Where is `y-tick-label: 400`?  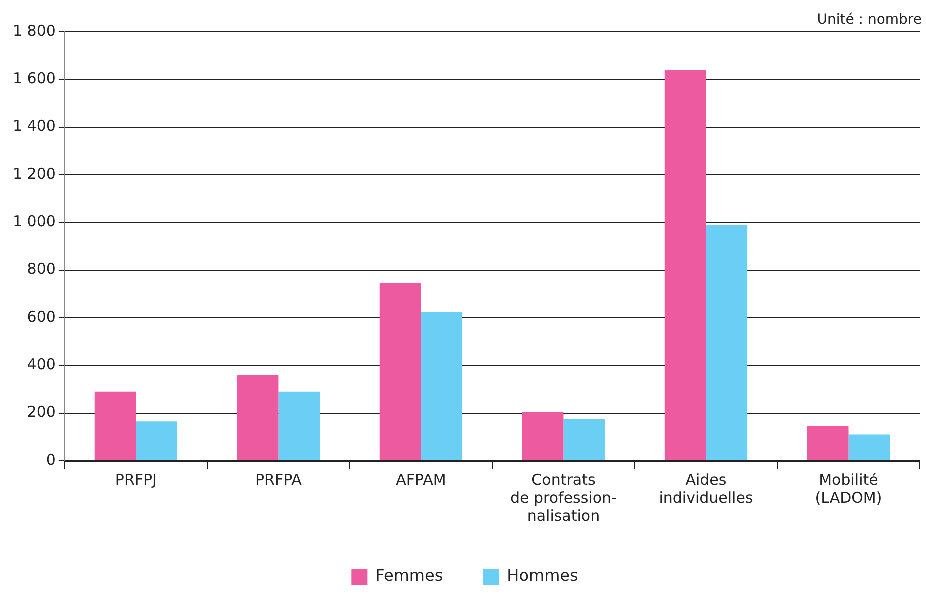
y-tick-label: 400 is located at coordinates (41, 365).